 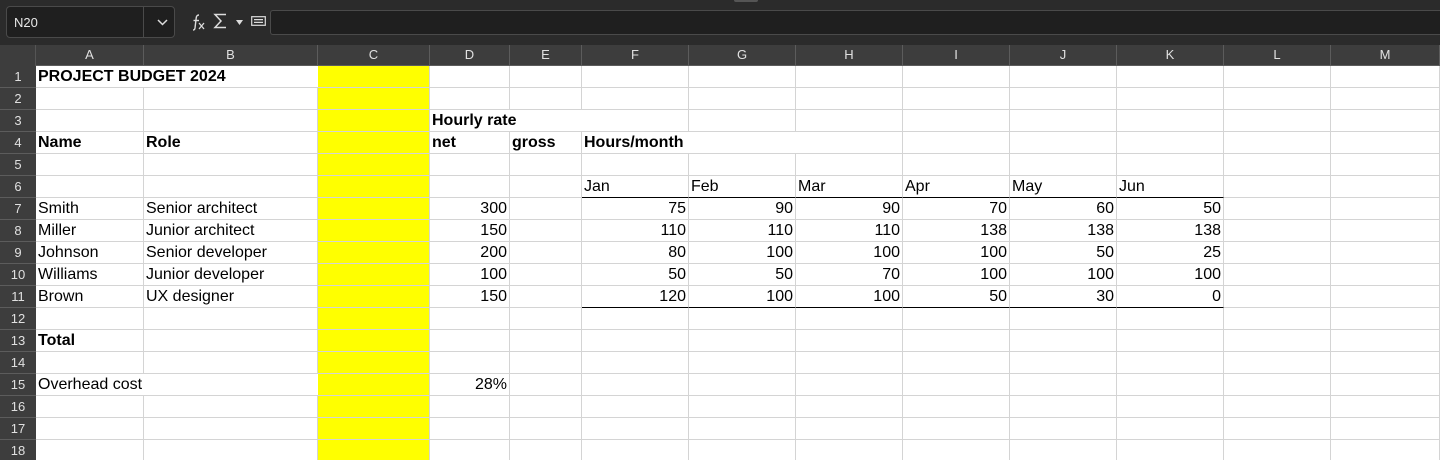 What do you see at coordinates (742, 297) in the screenshot?
I see `cell-g11-hours: 100` at bounding box center [742, 297].